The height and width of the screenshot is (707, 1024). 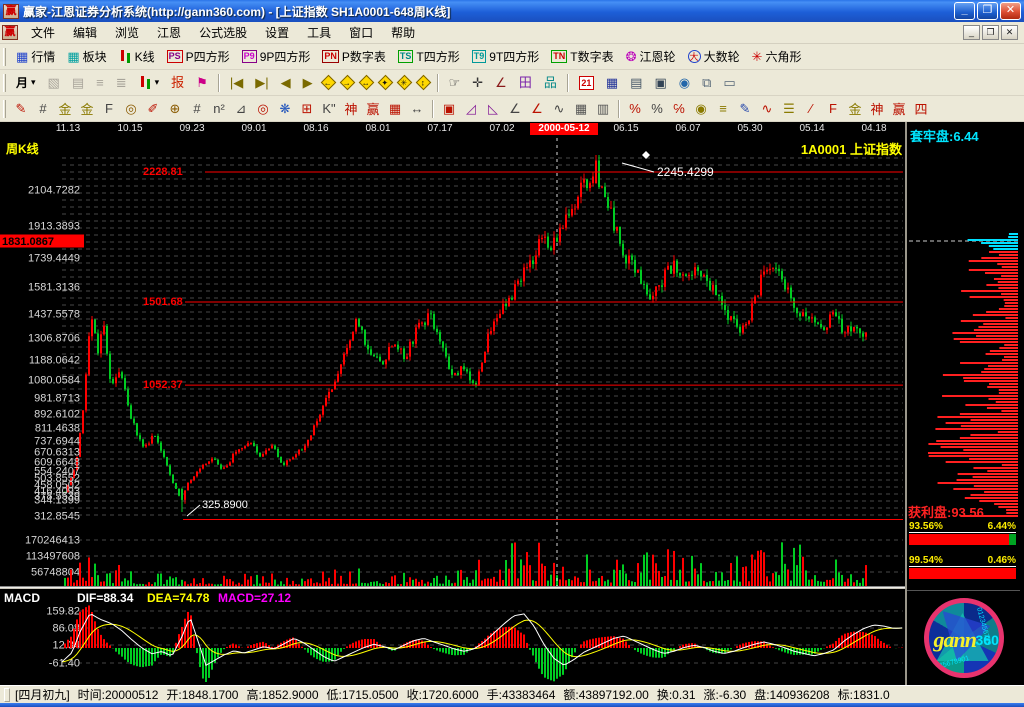 What do you see at coordinates (833, 108) in the screenshot?
I see `draw-f-angle: F` at bounding box center [833, 108].